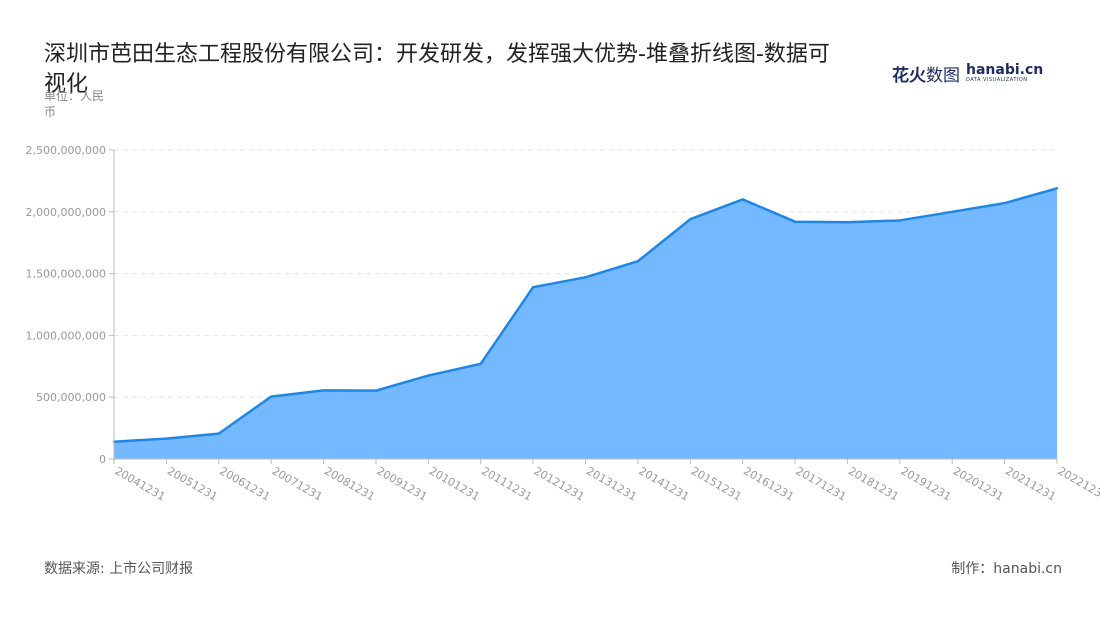 This screenshot has height=620, width=1100. What do you see at coordinates (437, 69) in the screenshot?
I see `chart-title: 深圳市芭田生态工程股份有限公司：开发研发，发挥强大优势-堆叠折线图-数据可视化` at bounding box center [437, 69].